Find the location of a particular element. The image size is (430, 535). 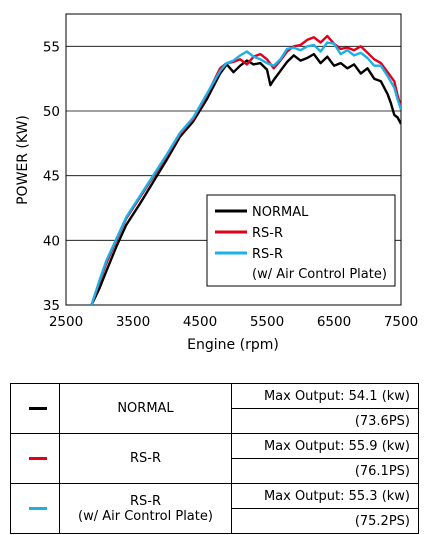

legend-label: NORMAL is located at coordinates (280, 212).